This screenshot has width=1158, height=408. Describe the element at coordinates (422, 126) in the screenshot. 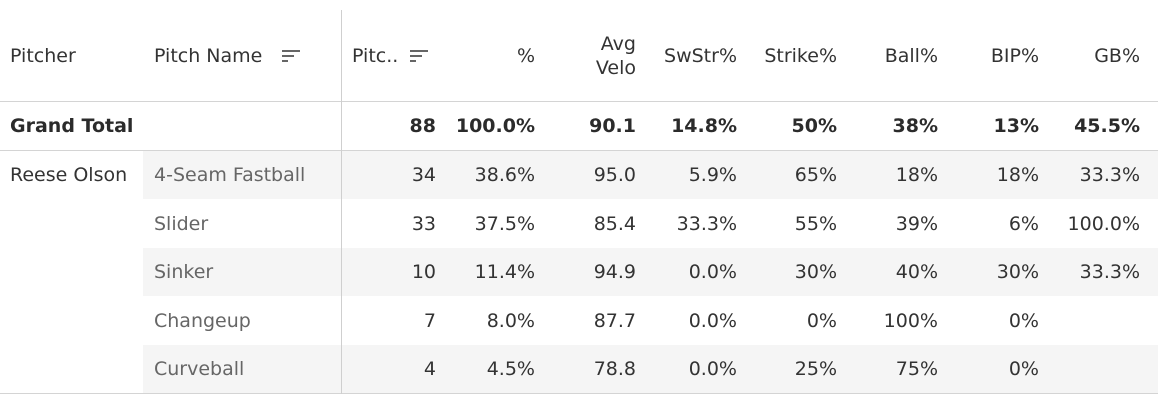

I see `grand-total-pitches: 88` at that location.